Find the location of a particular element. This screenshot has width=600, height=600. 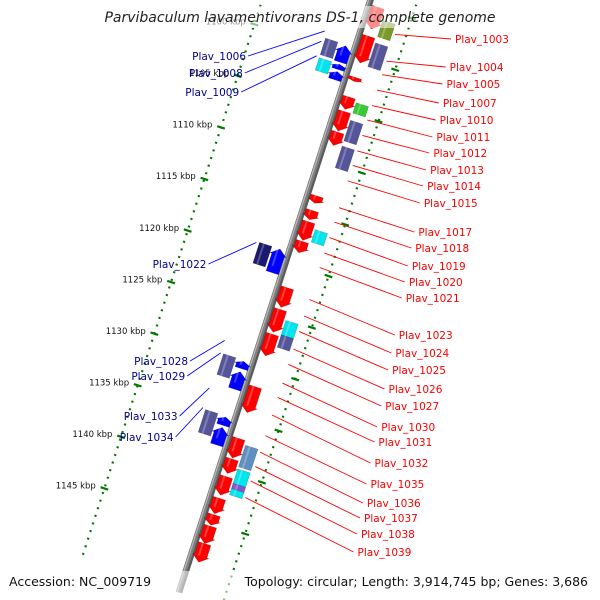

gene-label-forward: Plav_1010 is located at coordinates (467, 121).